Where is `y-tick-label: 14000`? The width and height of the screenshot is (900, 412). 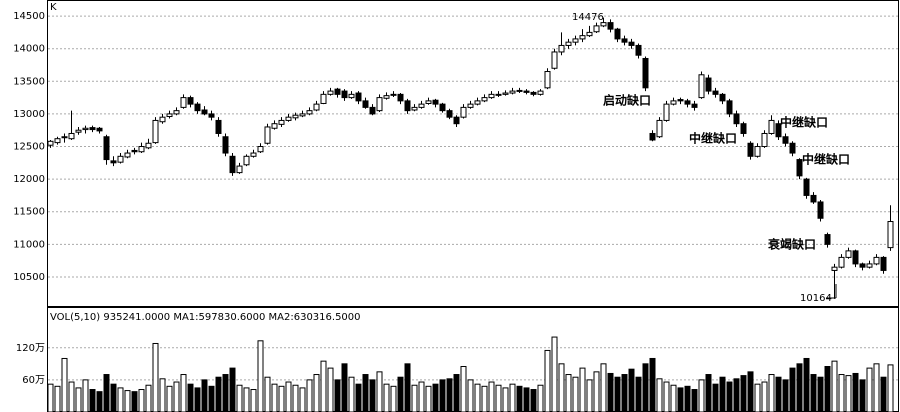
y-tick-label: 14000 is located at coordinates (29, 49).